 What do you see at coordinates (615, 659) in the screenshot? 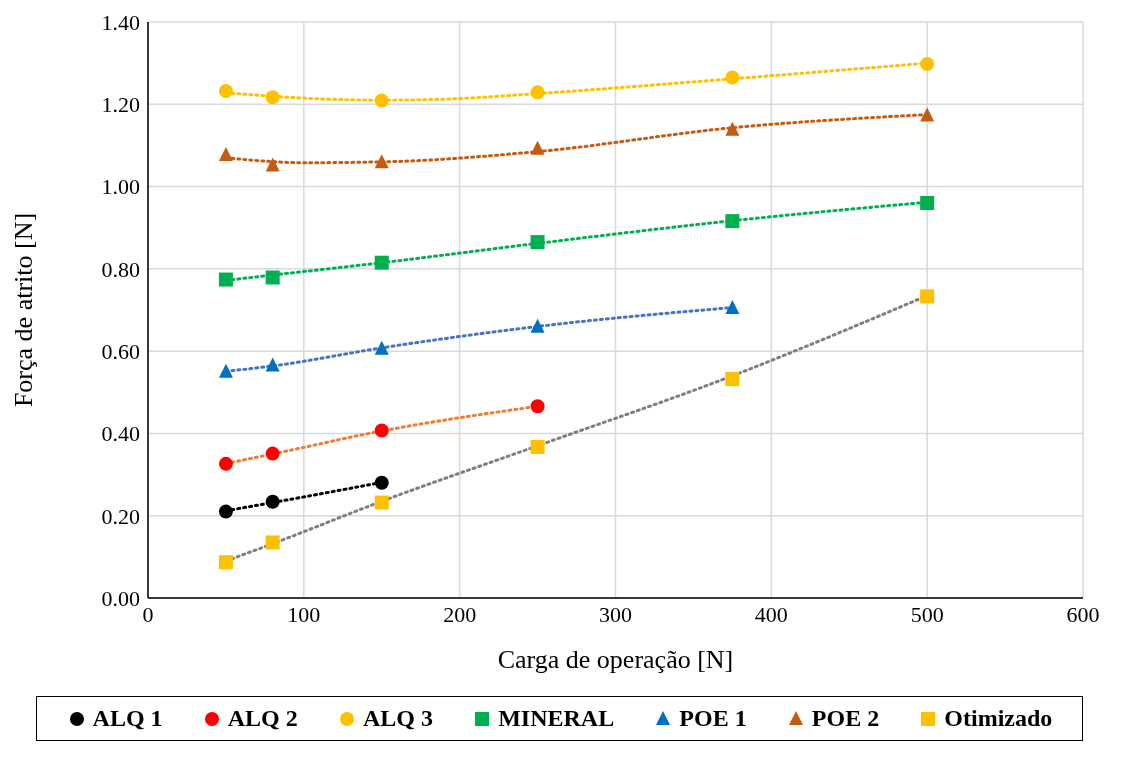
I see `x-axis-title: Carga de operação [N]` at bounding box center [615, 659].